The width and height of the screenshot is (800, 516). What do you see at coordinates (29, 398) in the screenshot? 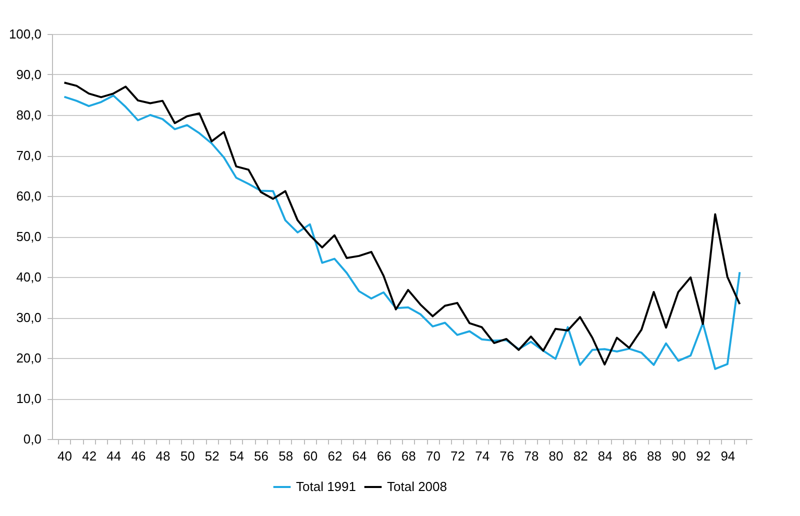
I see `y-tick-label: 10,0` at bounding box center [29, 398].